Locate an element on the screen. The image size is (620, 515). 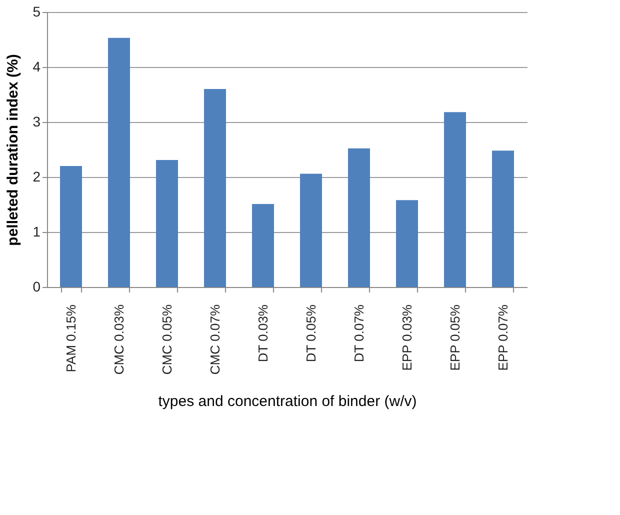
y-axis-title: pelleted duration index (%) is located at coordinates (13, 150).